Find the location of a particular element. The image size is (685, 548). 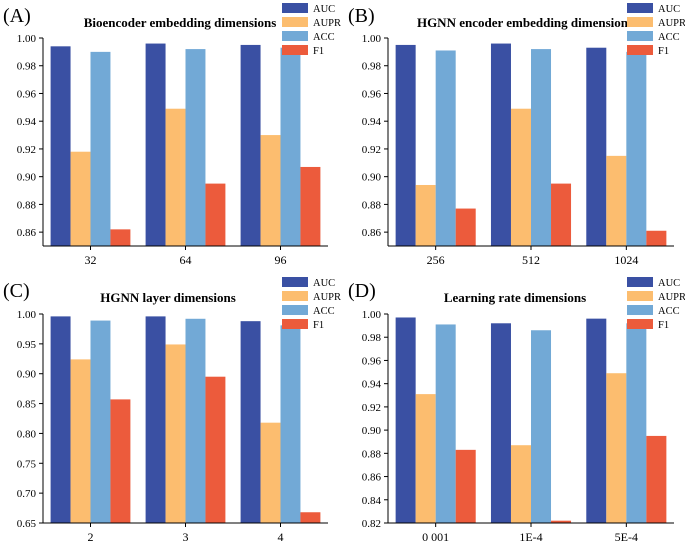

x-tick-label: 1024 is located at coordinates (626, 260).